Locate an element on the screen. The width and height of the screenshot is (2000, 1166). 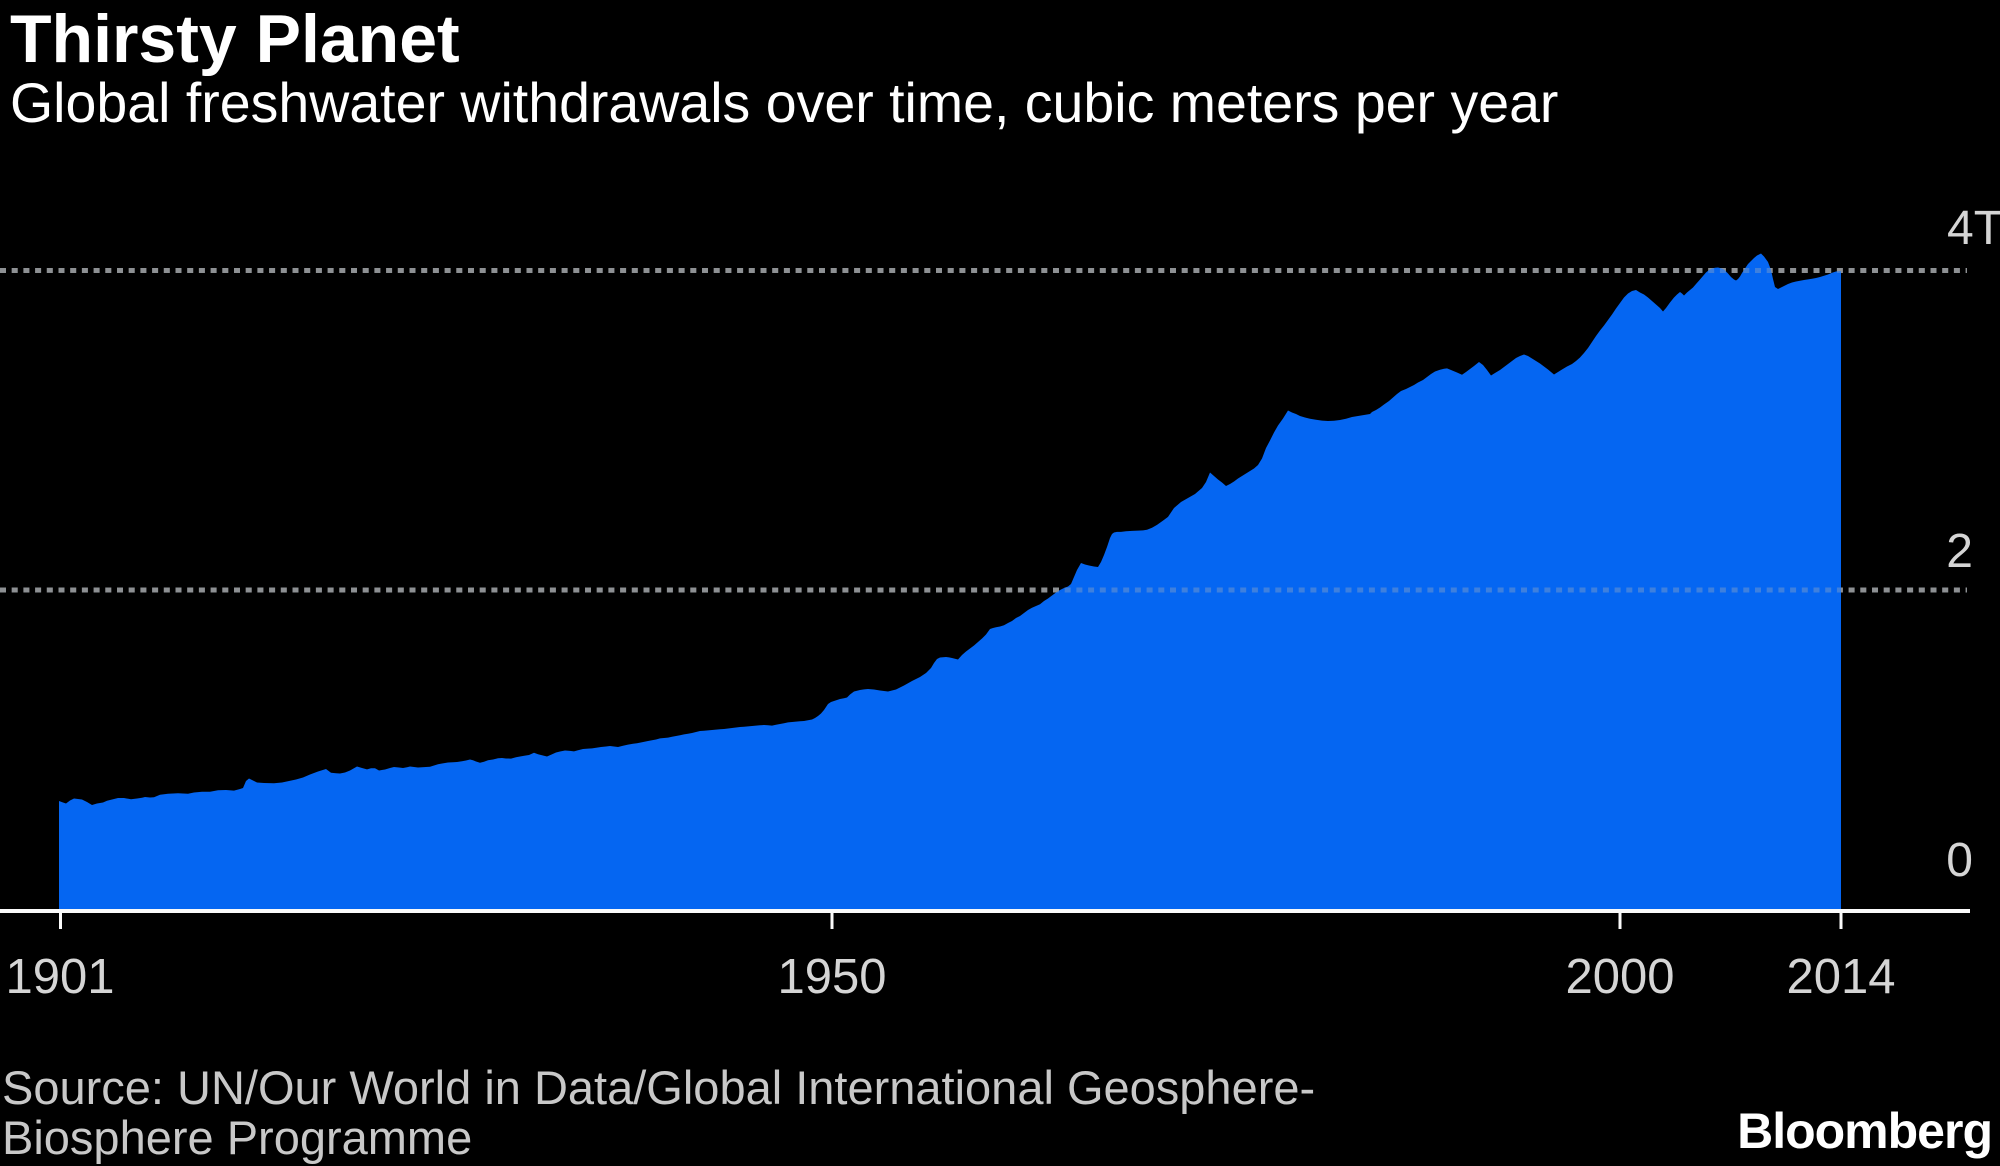
svg-text: 2000 is located at coordinates (1619, 977).